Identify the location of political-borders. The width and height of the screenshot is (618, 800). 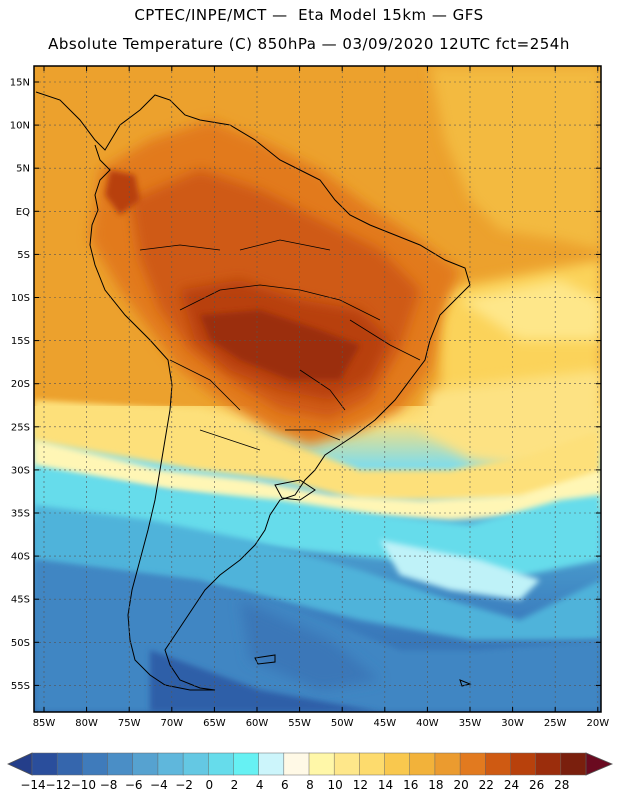
(280, 345).